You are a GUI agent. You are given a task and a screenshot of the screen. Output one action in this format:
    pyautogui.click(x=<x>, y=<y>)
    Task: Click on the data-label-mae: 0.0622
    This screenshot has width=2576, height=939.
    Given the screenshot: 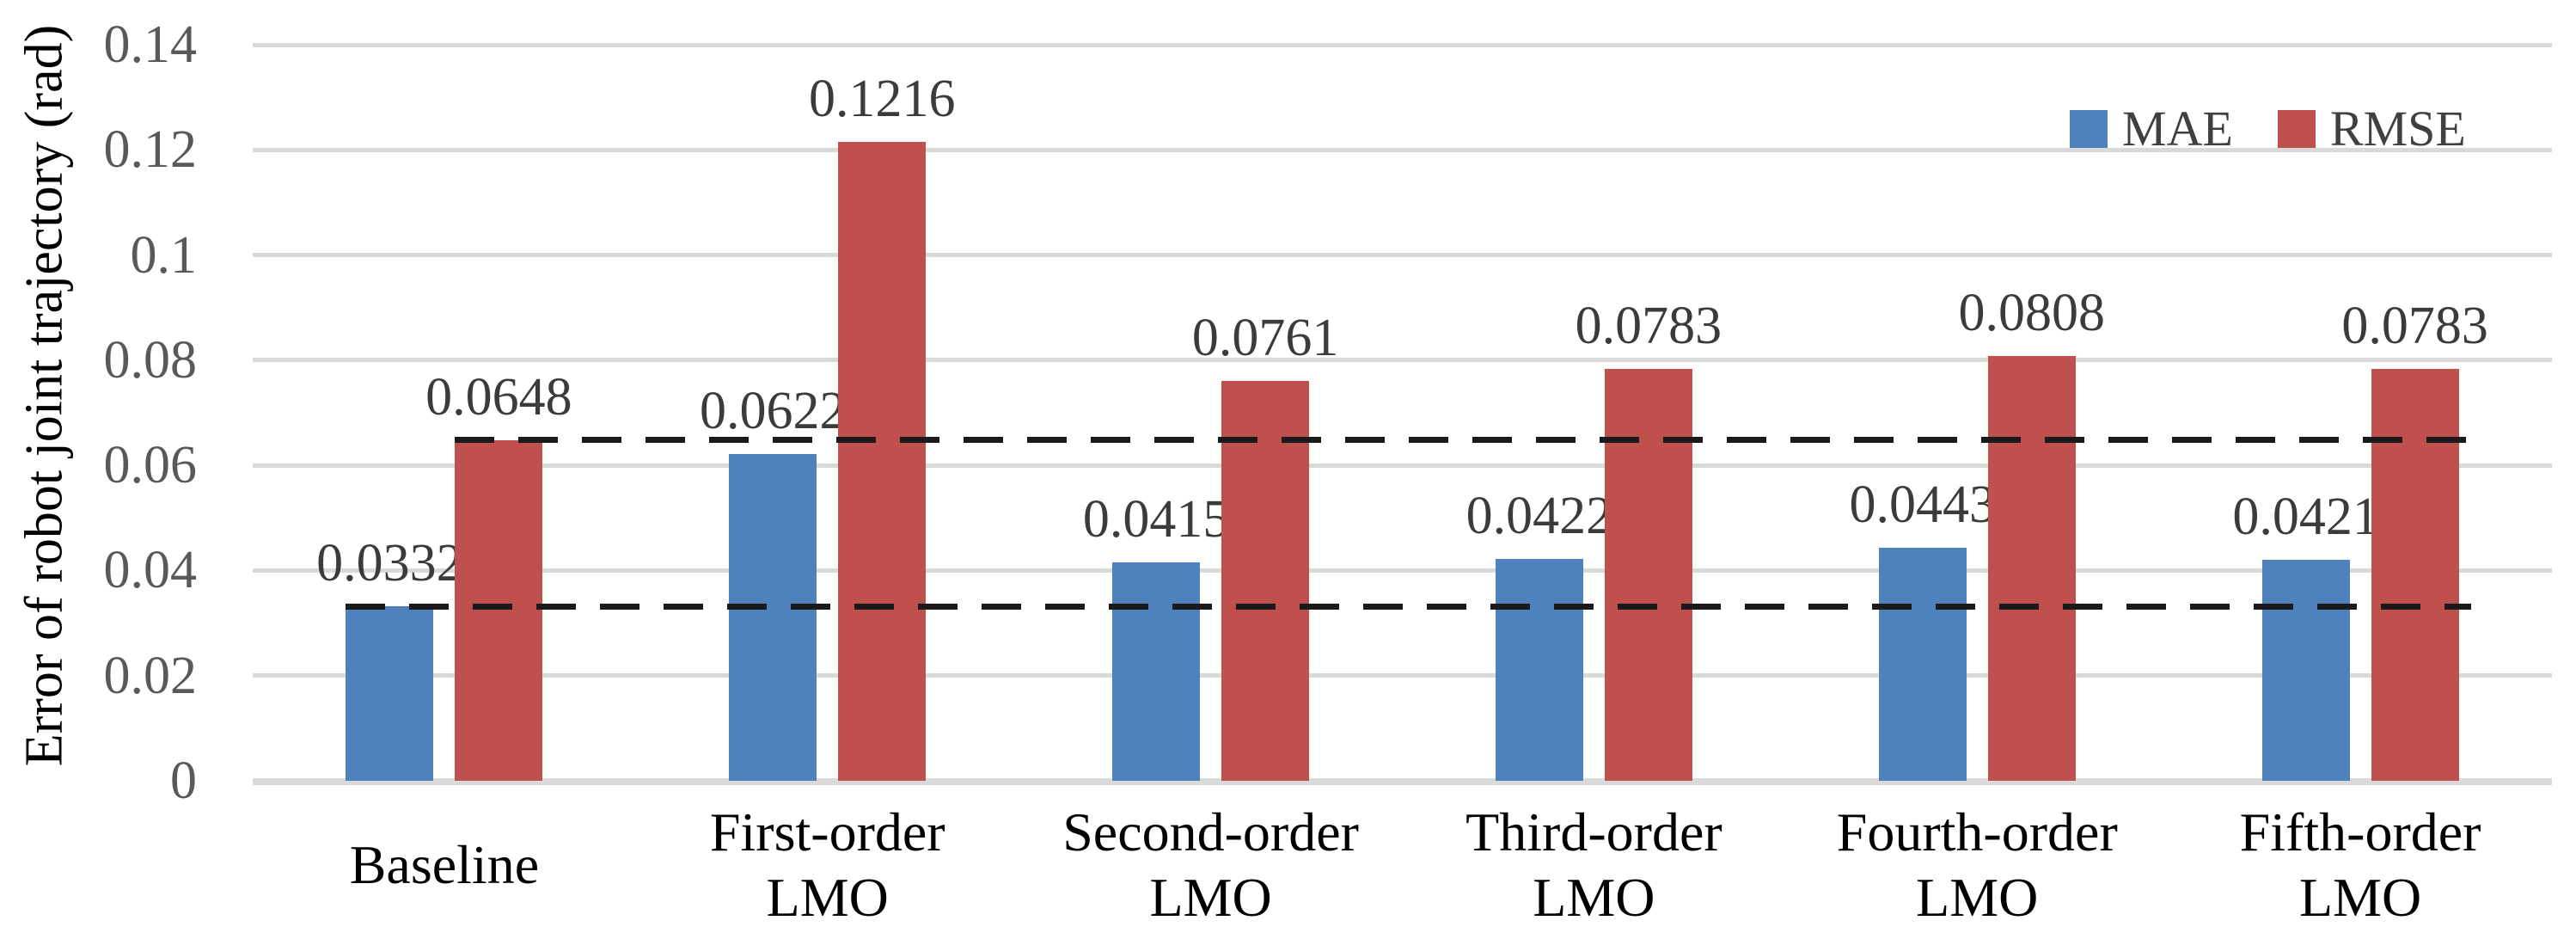 What is the action you would take?
    pyautogui.click(x=773, y=410)
    